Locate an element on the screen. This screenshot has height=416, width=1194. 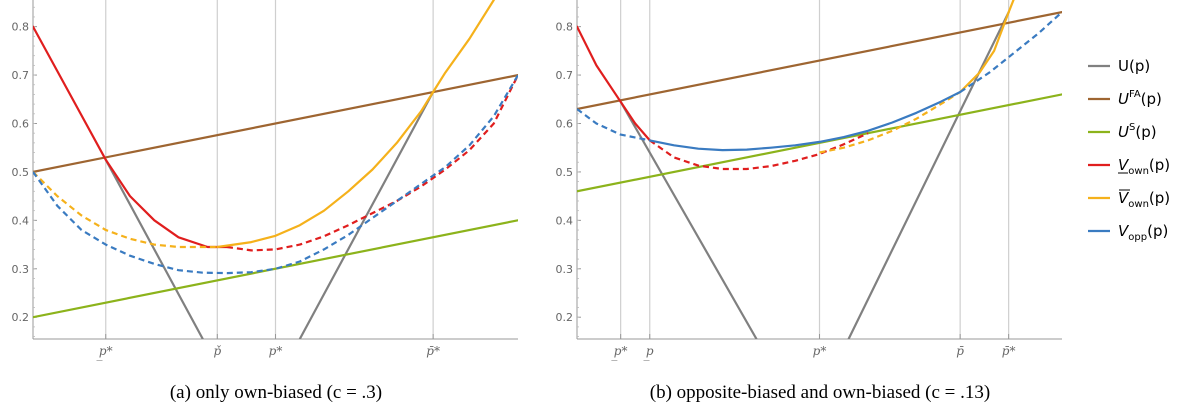
legend-item: U(p) is located at coordinates (1119, 66).